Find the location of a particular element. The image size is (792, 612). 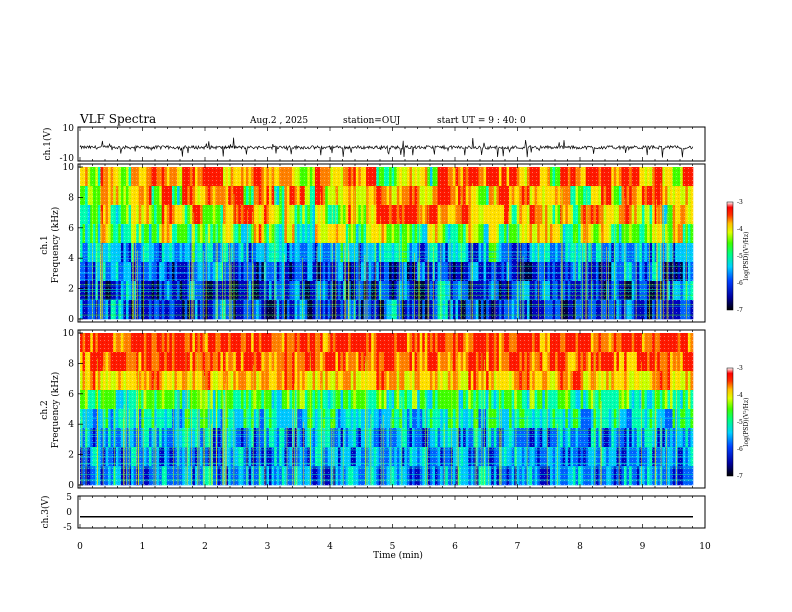

ch1-ytick-top: 10 is located at coordinates (69, 129).